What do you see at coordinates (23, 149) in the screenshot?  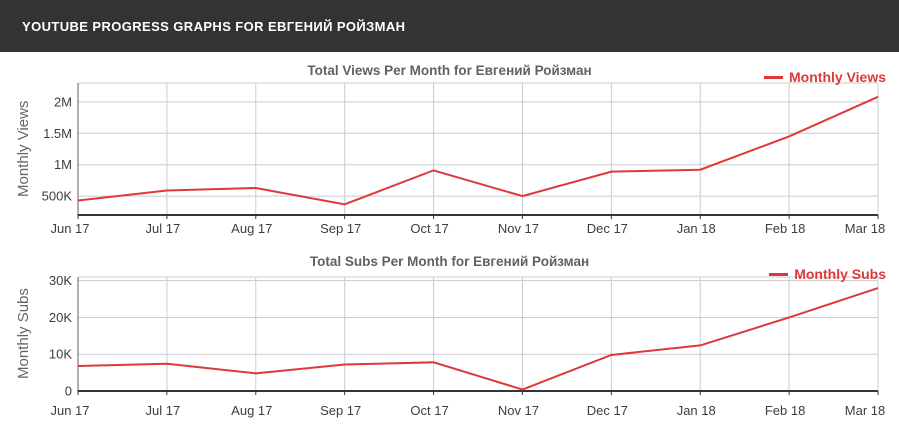 I see `views-y-axis-title: Monthly Views` at bounding box center [23, 149].